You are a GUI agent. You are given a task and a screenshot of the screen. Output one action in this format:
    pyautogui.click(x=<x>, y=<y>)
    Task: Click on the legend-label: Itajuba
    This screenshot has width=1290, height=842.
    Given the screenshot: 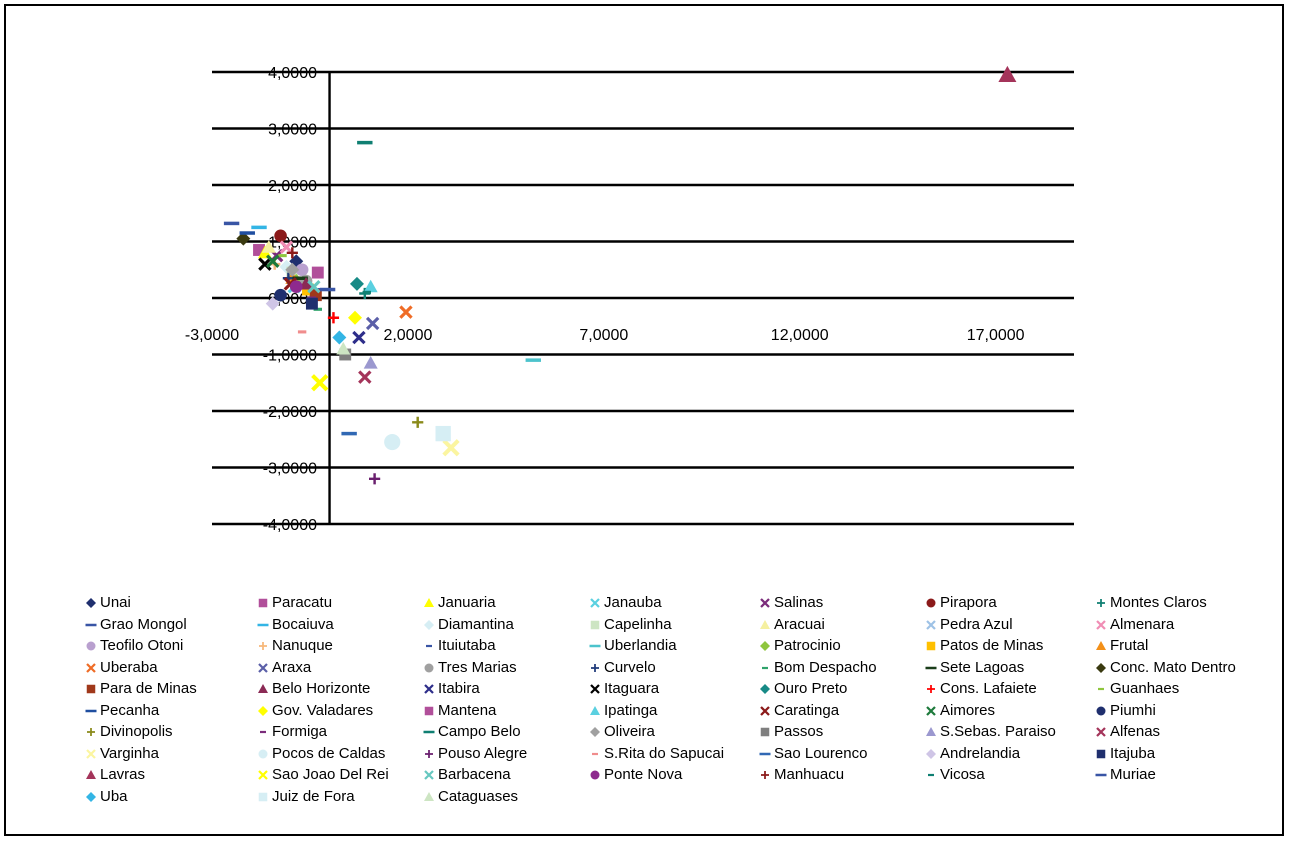 What is the action you would take?
    pyautogui.click(x=1133, y=753)
    